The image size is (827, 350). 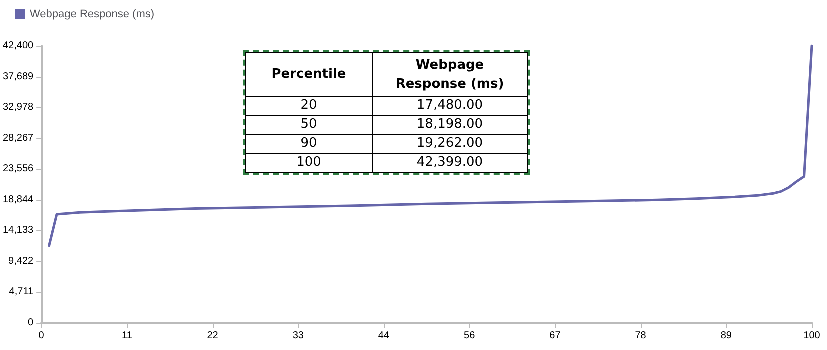 What do you see at coordinates (309, 144) in the screenshot?
I see `annotation: 90` at bounding box center [309, 144].